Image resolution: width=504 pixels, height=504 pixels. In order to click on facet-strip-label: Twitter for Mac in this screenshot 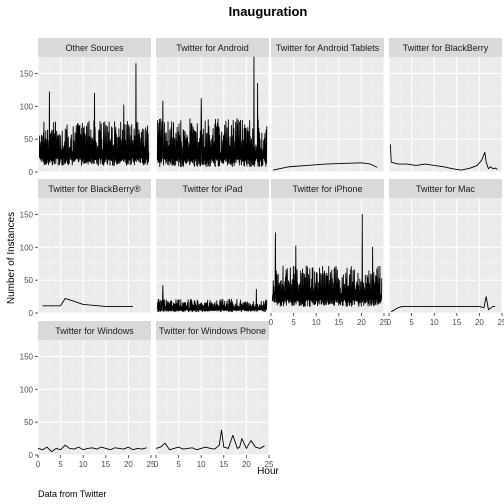, I will do `click(446, 189)`.